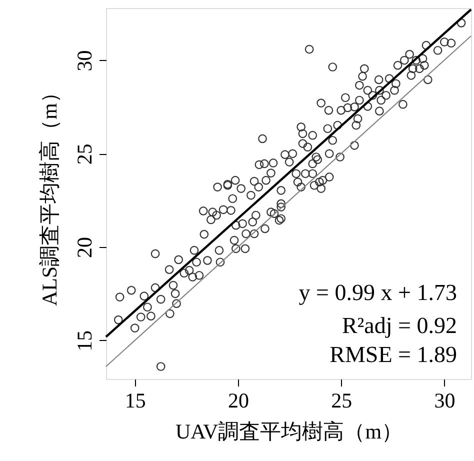 The height and width of the screenshot is (461, 474). What do you see at coordinates (238, 400) in the screenshot?
I see `x-tick-label: 20` at bounding box center [238, 400].